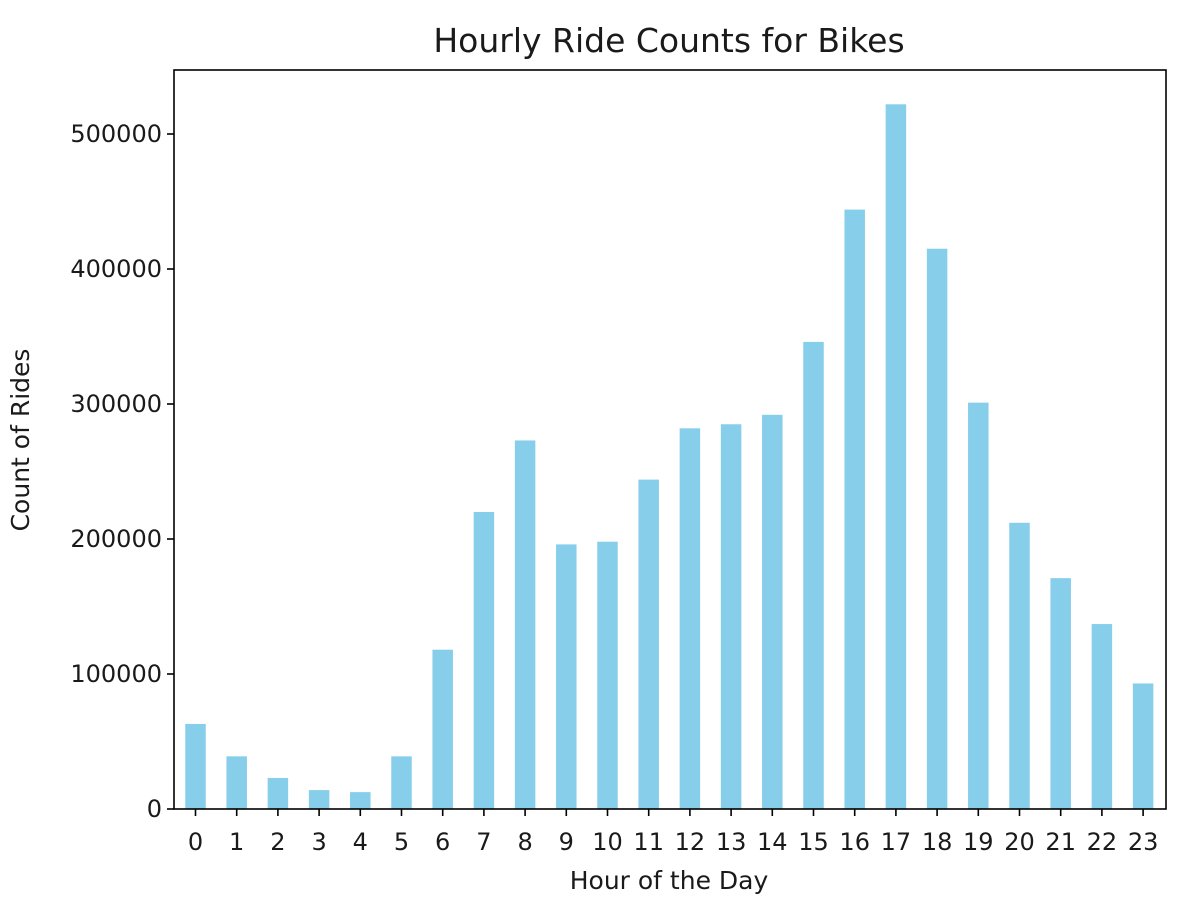 The image size is (1196, 912). I want to click on x-tick-label: 21, so click(1060, 842).